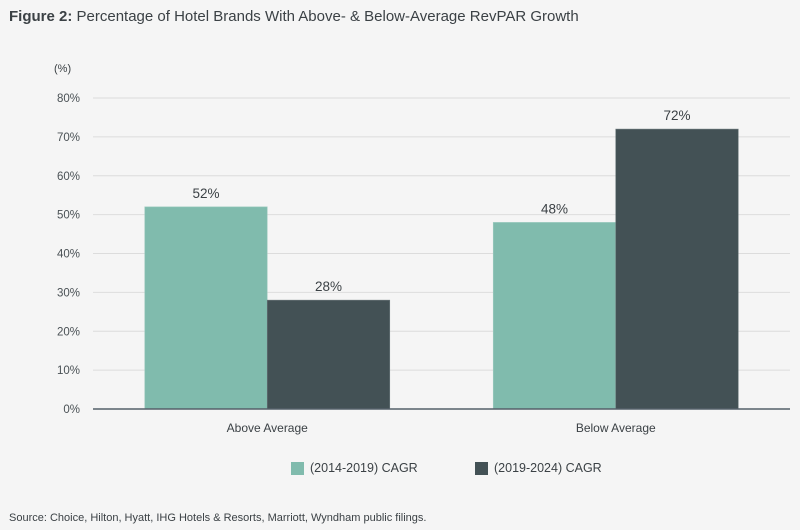 Image resolution: width=800 pixels, height=530 pixels. What do you see at coordinates (364, 468) in the screenshot?
I see `legend-label: (2014-2019) CAGR` at bounding box center [364, 468].